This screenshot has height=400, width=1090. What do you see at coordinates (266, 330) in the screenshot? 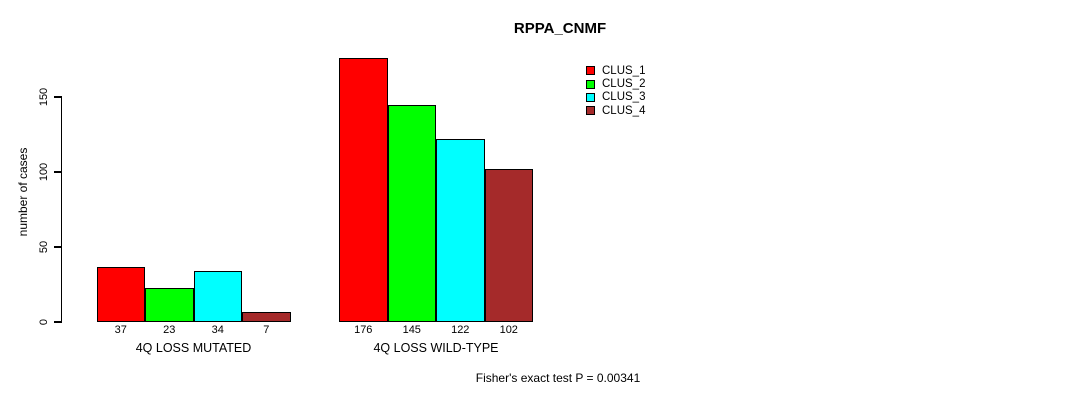
I see `bar-value-label: 7` at bounding box center [266, 330].